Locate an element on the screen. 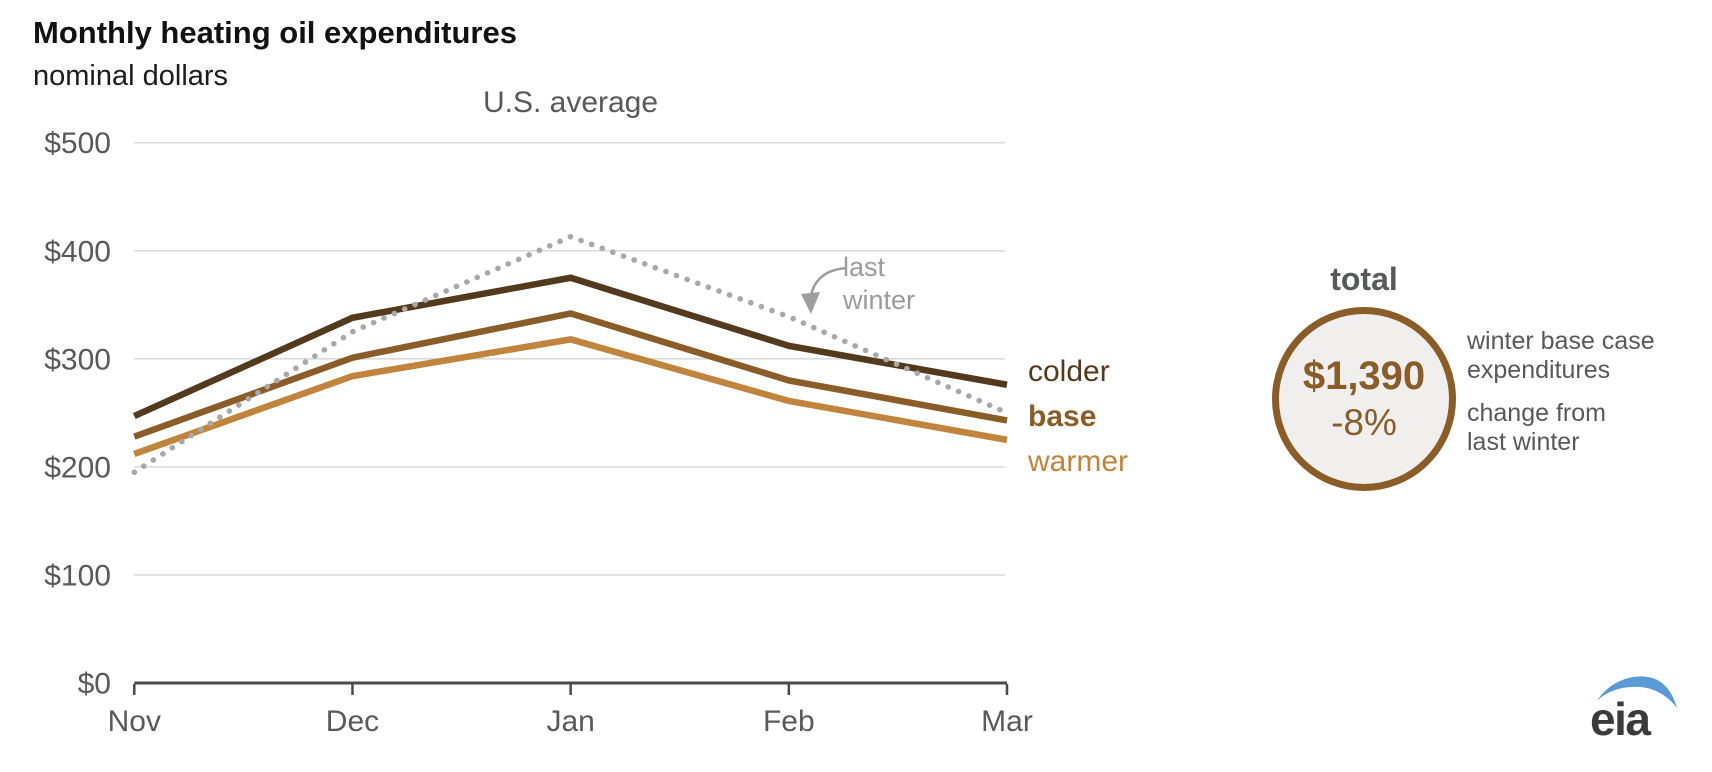  total-change-description: change from last winter is located at coordinates (1536, 428).